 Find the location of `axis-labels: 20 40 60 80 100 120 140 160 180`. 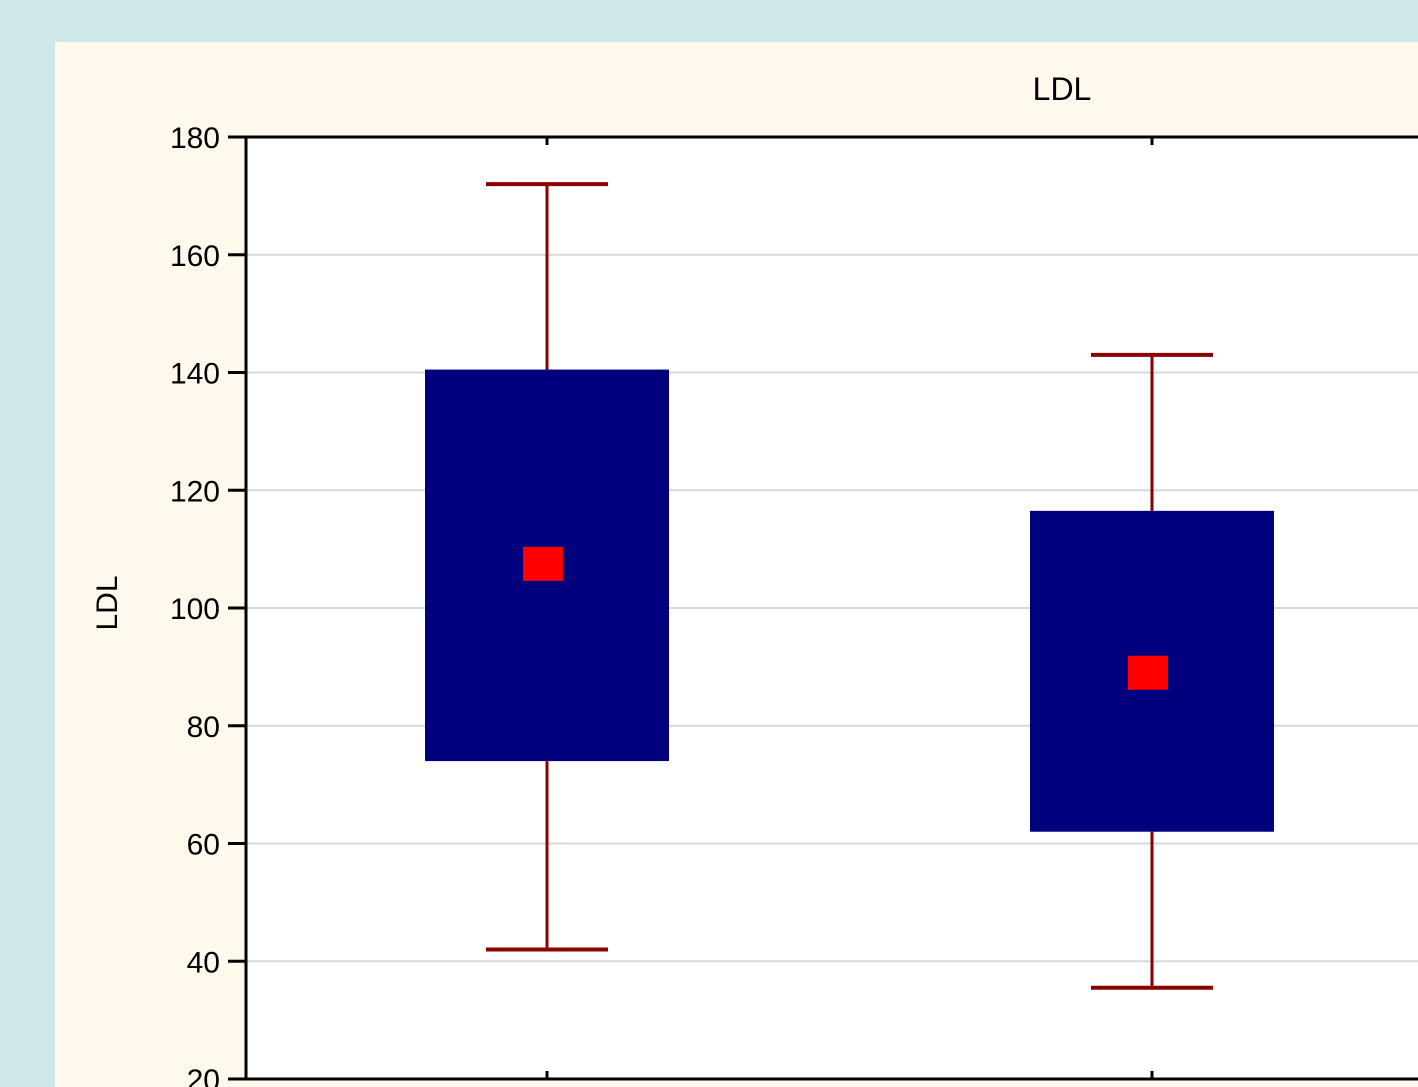

axis-labels: 20 40 60 80 100 120 140 160 180 is located at coordinates (195, 604).